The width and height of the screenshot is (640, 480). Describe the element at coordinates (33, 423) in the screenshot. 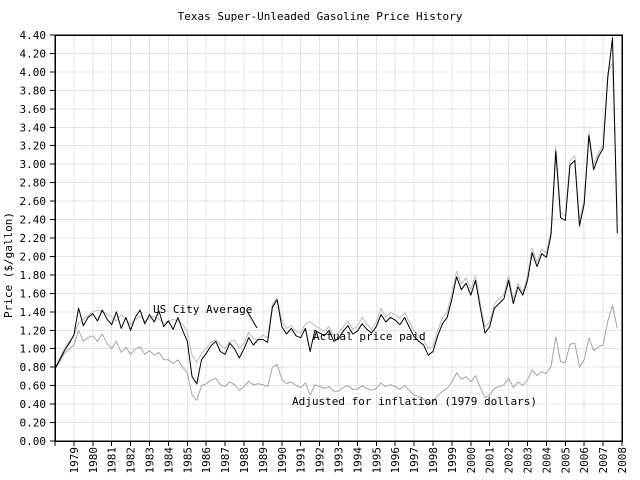

I see `y-tick-label: 0.20` at that location.